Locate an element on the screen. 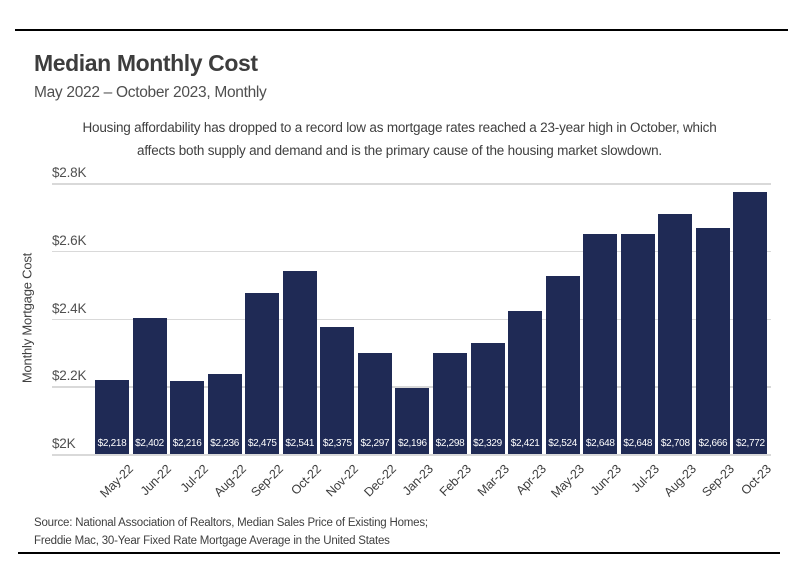  y-tick-label: $2.4K is located at coordinates (69, 308).